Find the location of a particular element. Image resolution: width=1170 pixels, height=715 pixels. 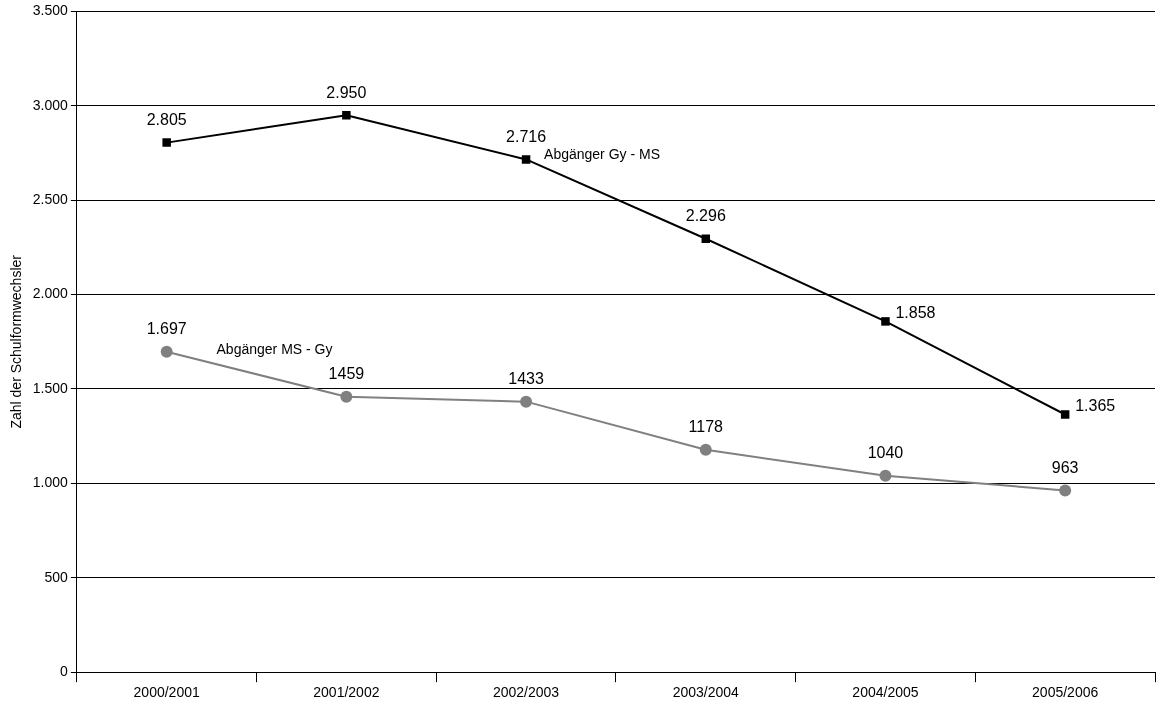

data-label: 1.697 is located at coordinates (166, 329).